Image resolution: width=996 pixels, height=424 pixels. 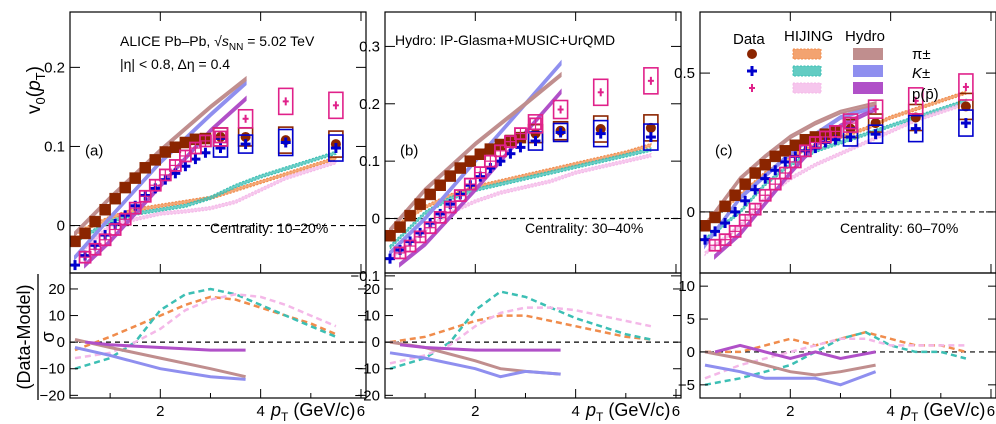 I want to click on legend-col-hijing: HIJING, so click(x=808, y=36).